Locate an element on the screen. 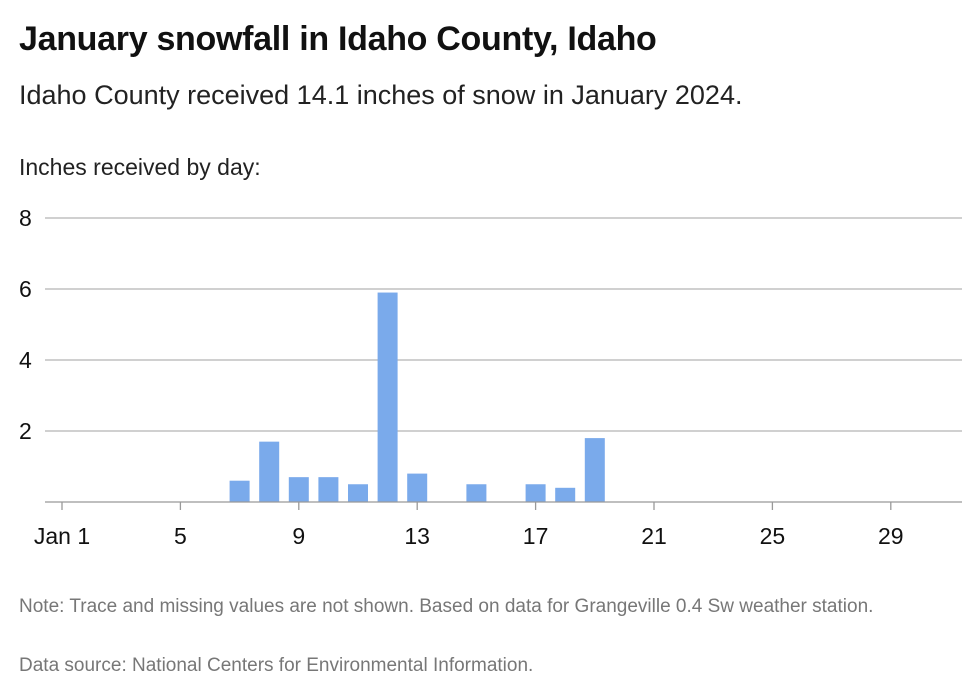  y-tick-label: 4 is located at coordinates (25, 360).